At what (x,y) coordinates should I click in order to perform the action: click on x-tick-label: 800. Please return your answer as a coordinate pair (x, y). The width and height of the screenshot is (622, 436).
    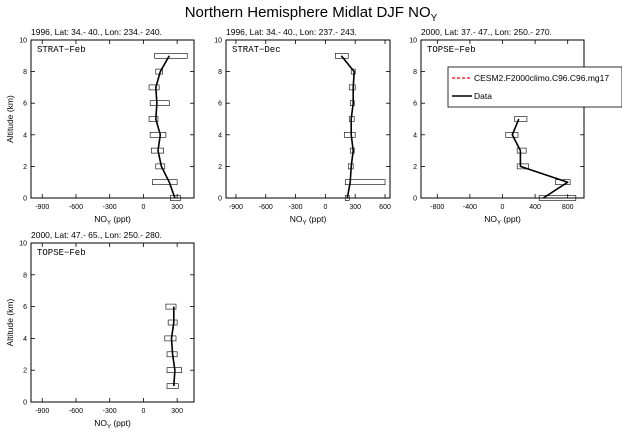
    Looking at the image, I should click on (568, 207).